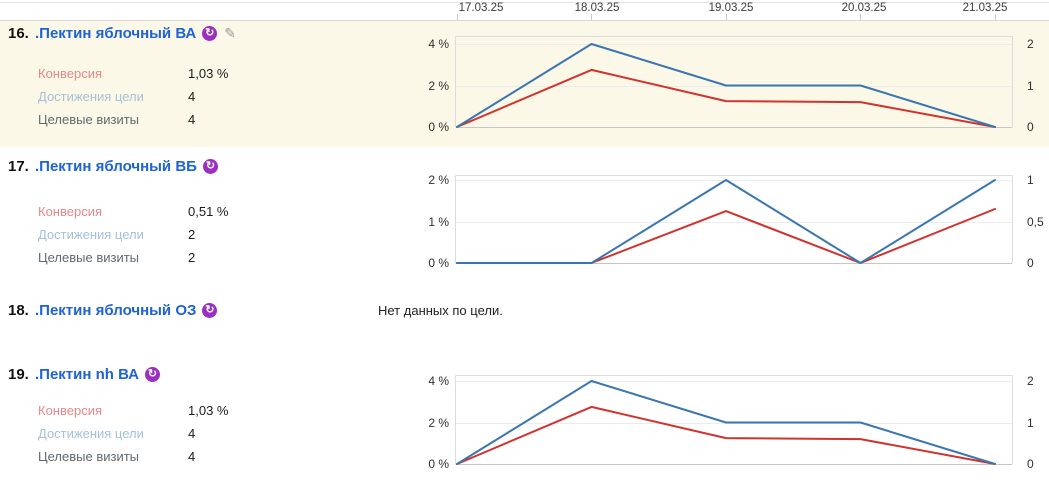 The image size is (1049, 489). What do you see at coordinates (116, 166) in the screenshot?
I see `goal-title-link: .Пектин яблочный ВБ` at bounding box center [116, 166].